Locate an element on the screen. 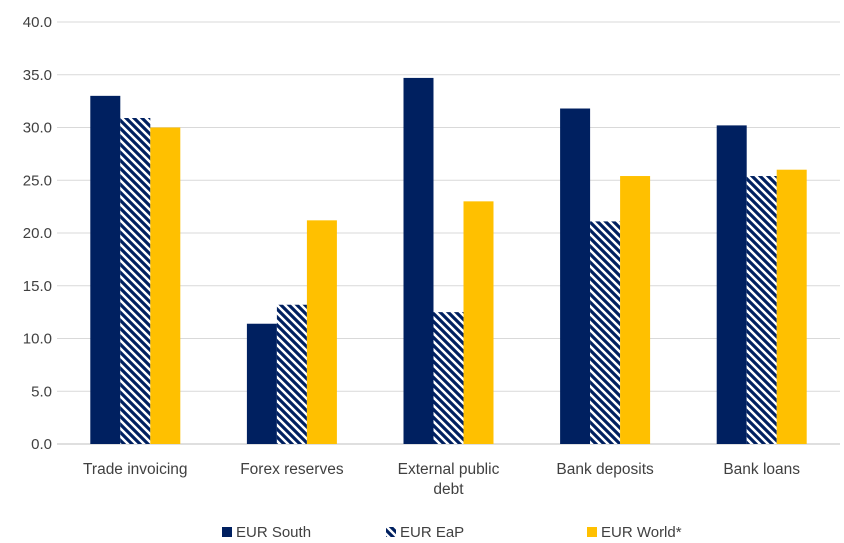 The width and height of the screenshot is (844, 543). x-tick-label: Trade invoicing is located at coordinates (135, 469).